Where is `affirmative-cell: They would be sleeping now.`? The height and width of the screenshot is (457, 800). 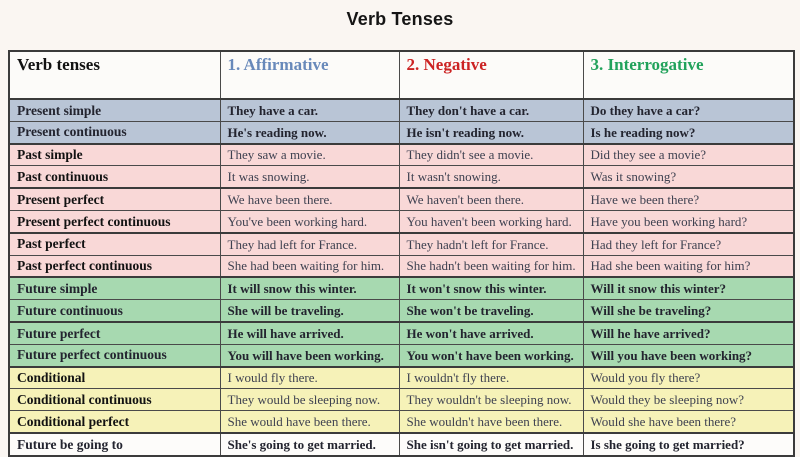 affirmative-cell: They would be sleeping now. is located at coordinates (309, 400).